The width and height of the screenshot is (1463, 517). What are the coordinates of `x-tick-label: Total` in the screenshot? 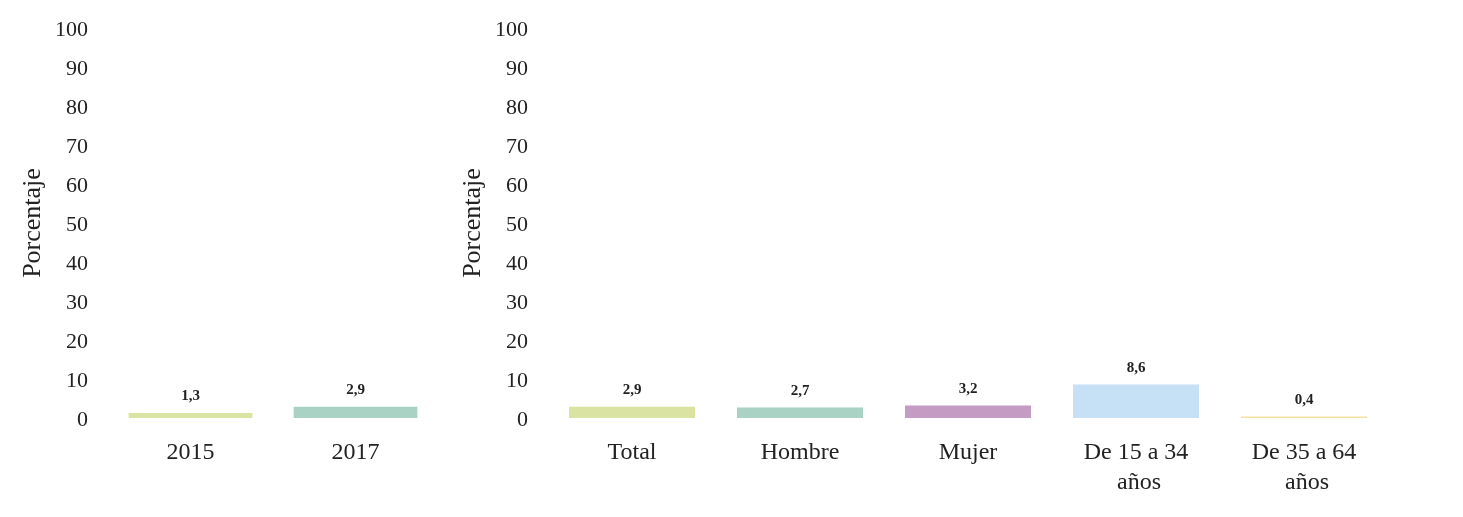 It's located at (632, 451).